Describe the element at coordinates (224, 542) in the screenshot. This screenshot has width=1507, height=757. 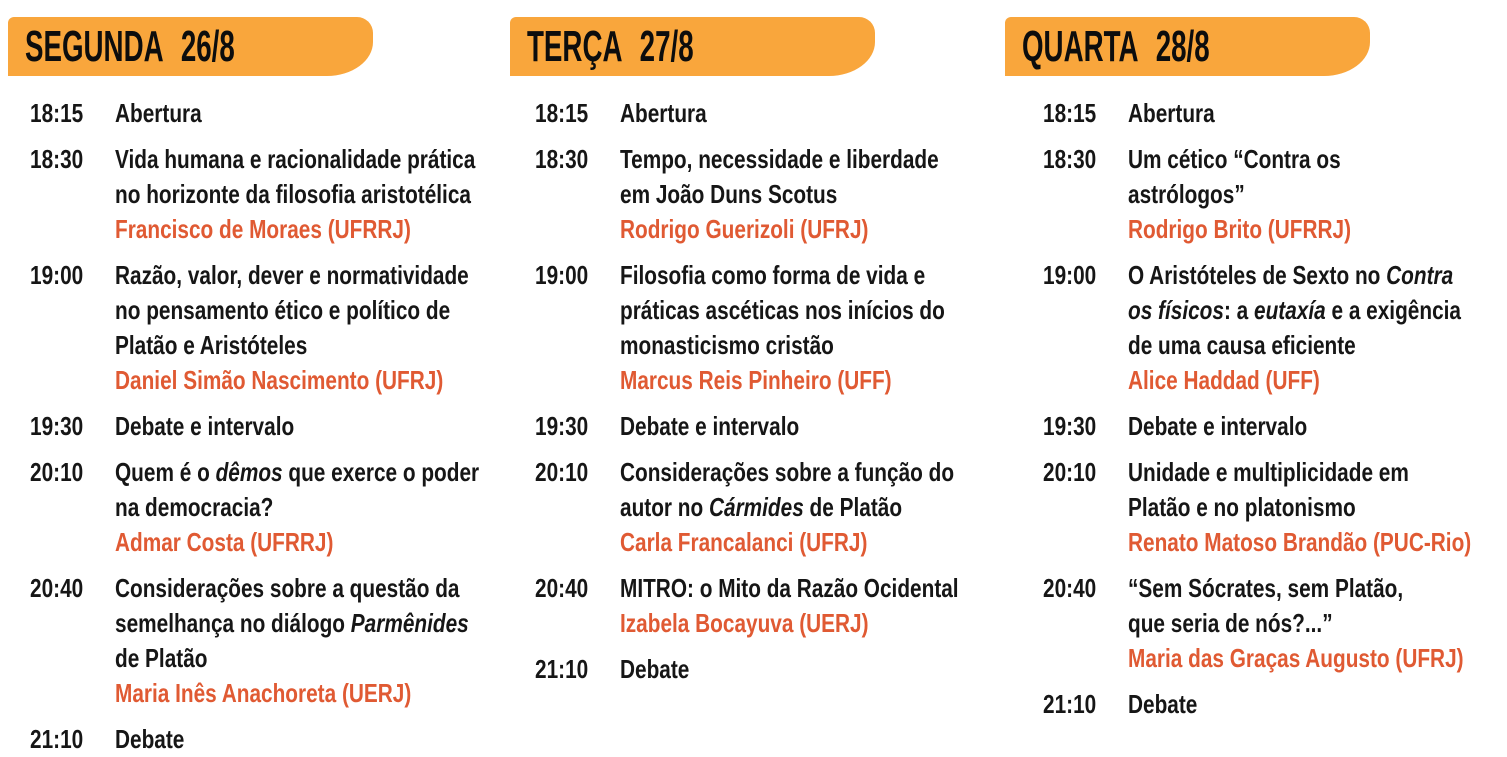
I see `event-speaker: Admar Costa (UFRRJ)` at that location.